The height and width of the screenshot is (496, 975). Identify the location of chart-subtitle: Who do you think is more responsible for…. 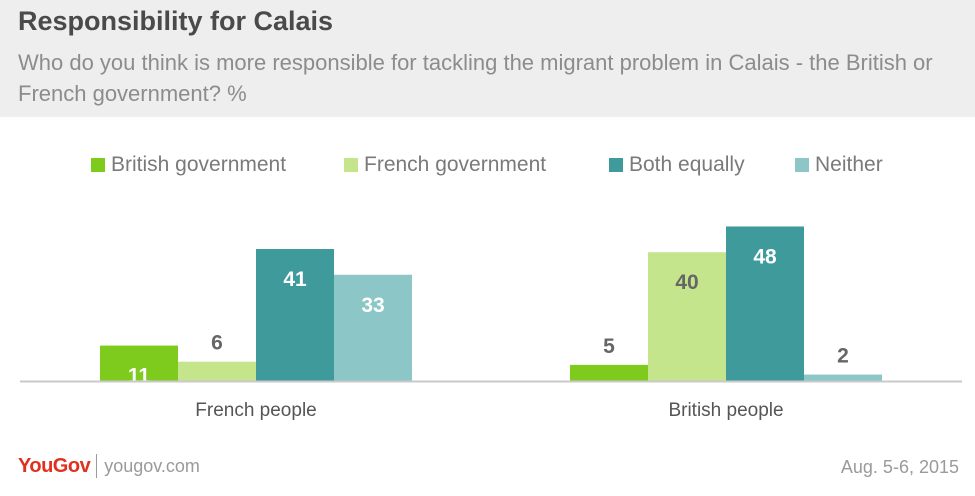
(475, 78).